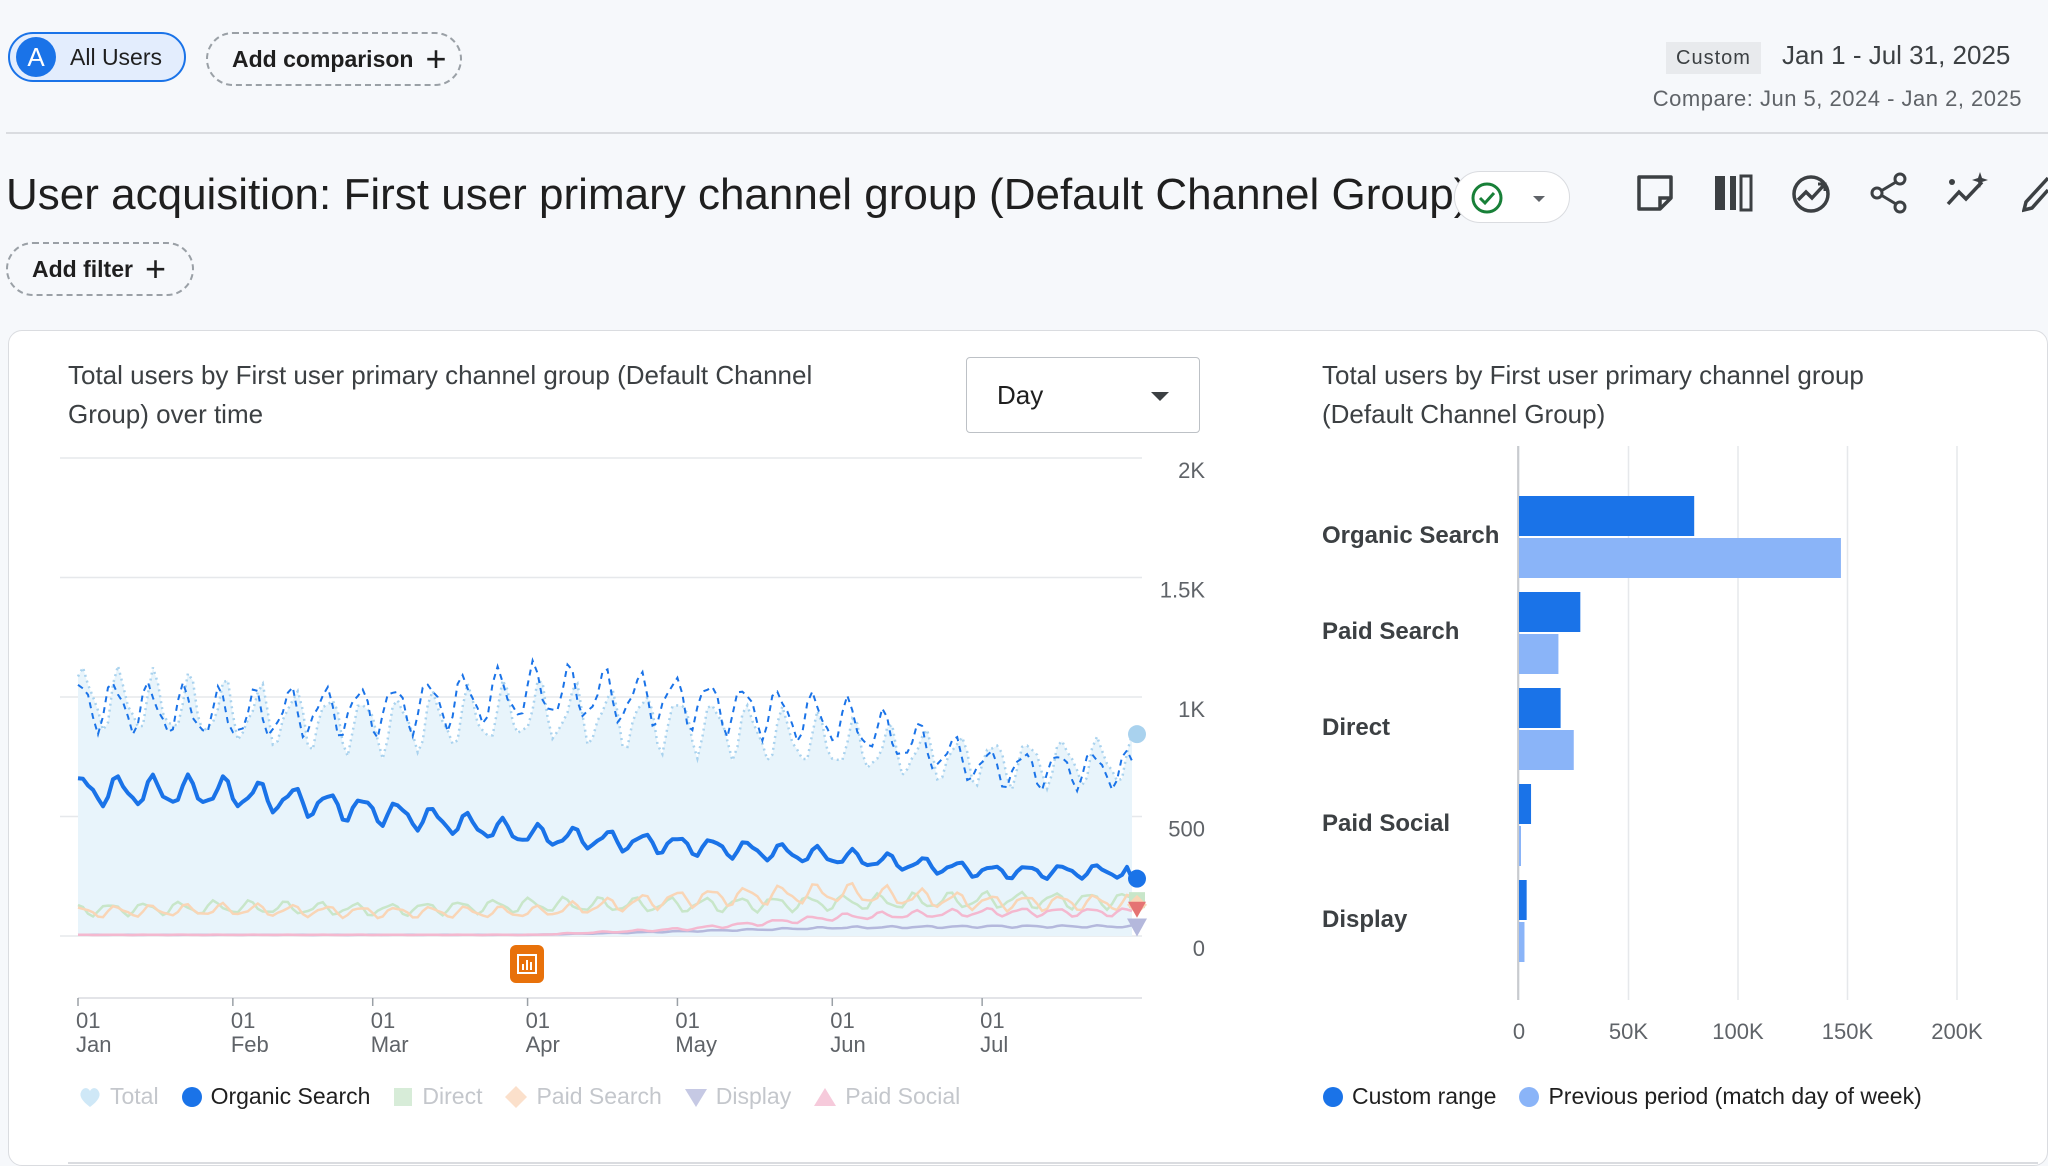 The height and width of the screenshot is (1166, 2048). I want to click on sparkle-insights-icon, so click(1967, 193).